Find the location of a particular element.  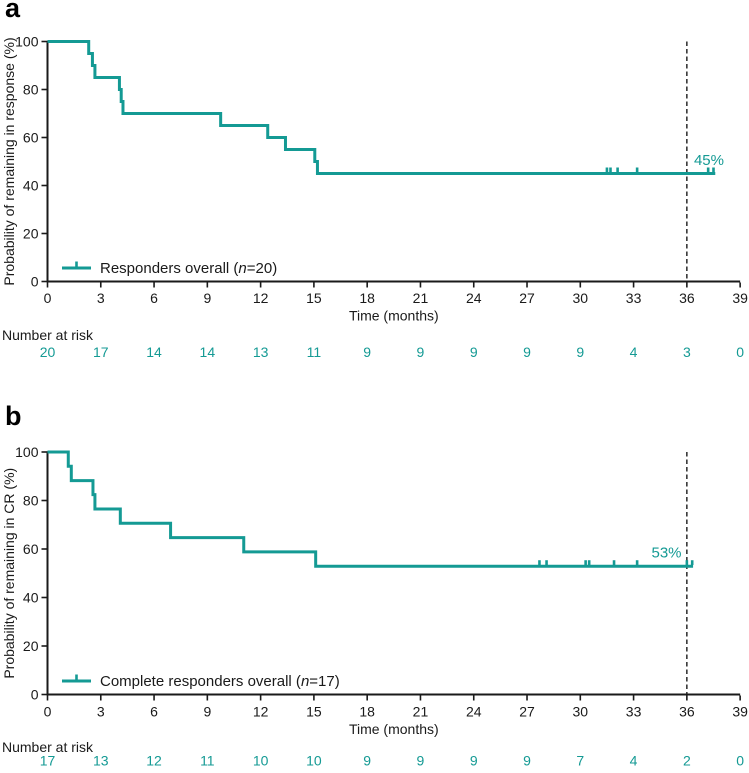

risk-count: 20 is located at coordinates (48, 352).